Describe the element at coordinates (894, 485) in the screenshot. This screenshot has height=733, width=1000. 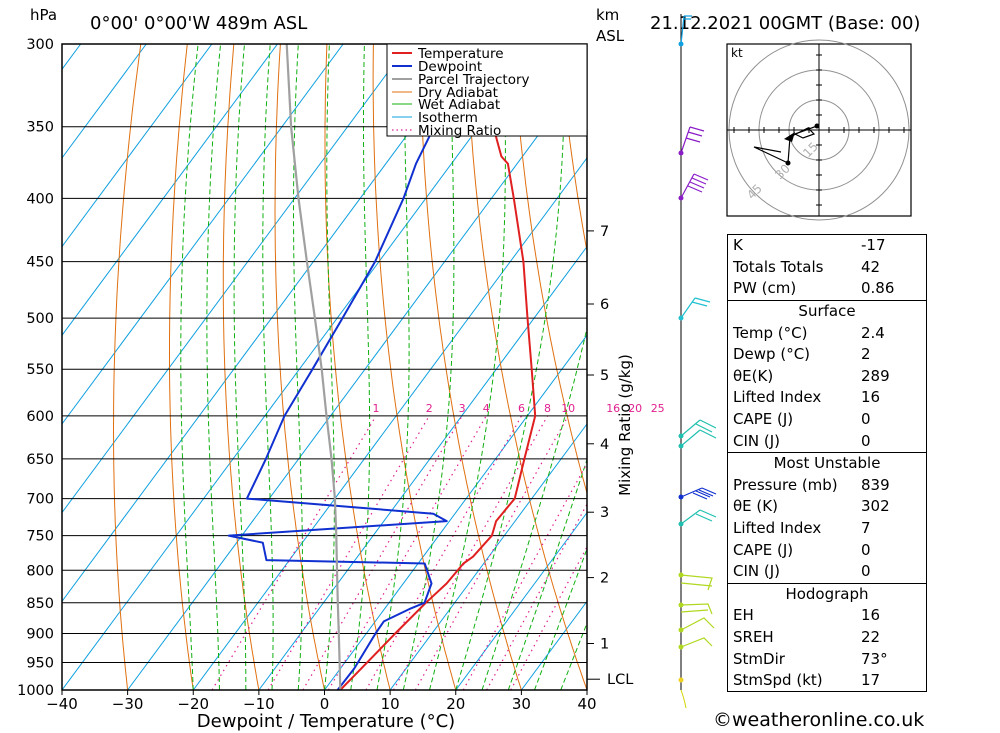
I see `mu-pressure-value: 839` at that location.